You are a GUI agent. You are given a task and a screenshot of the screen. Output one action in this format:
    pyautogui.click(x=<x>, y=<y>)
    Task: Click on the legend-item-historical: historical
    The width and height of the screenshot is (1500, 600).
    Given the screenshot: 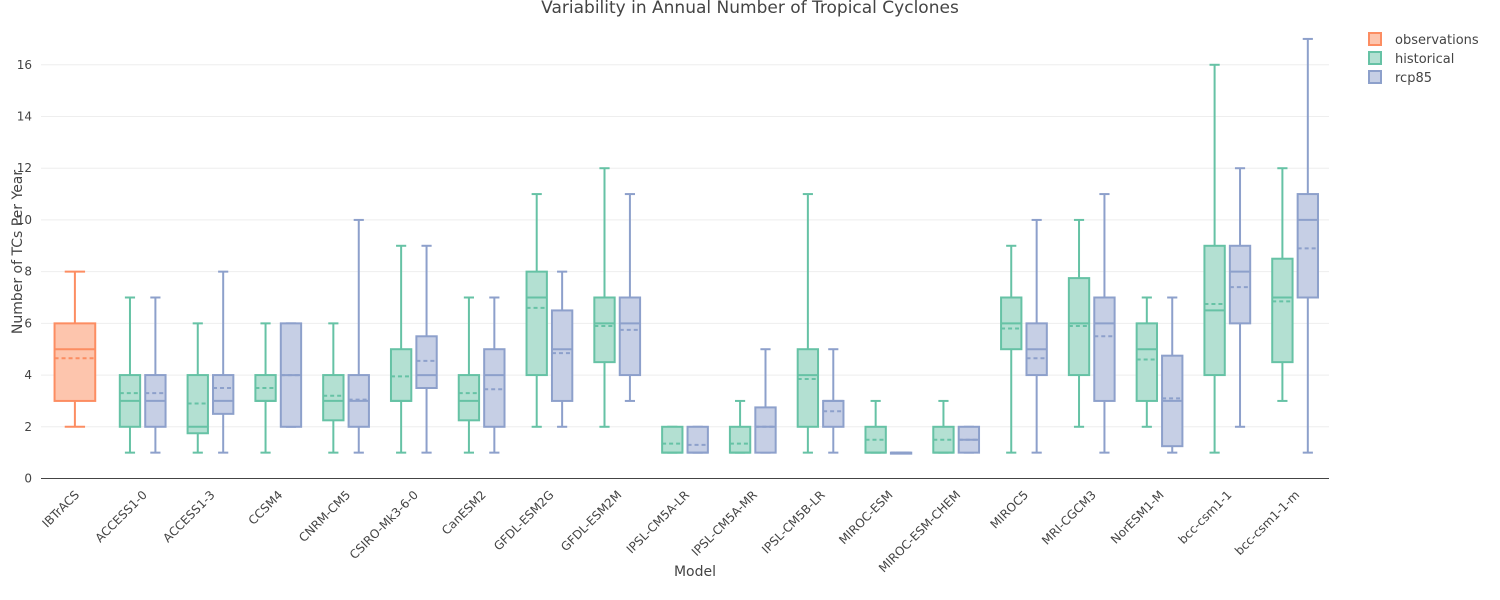 What is the action you would take?
    pyautogui.click(x=1411, y=59)
    